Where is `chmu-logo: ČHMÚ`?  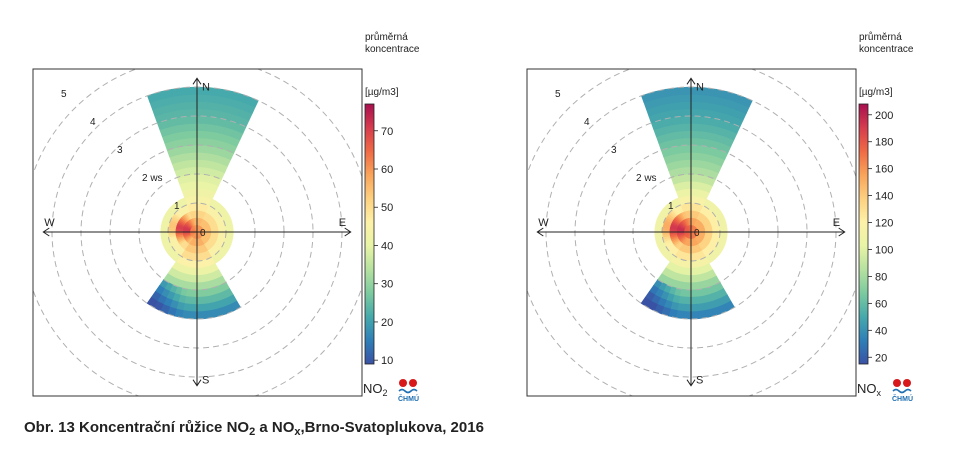
chmu-logo: ČHMÚ is located at coordinates (902, 391).